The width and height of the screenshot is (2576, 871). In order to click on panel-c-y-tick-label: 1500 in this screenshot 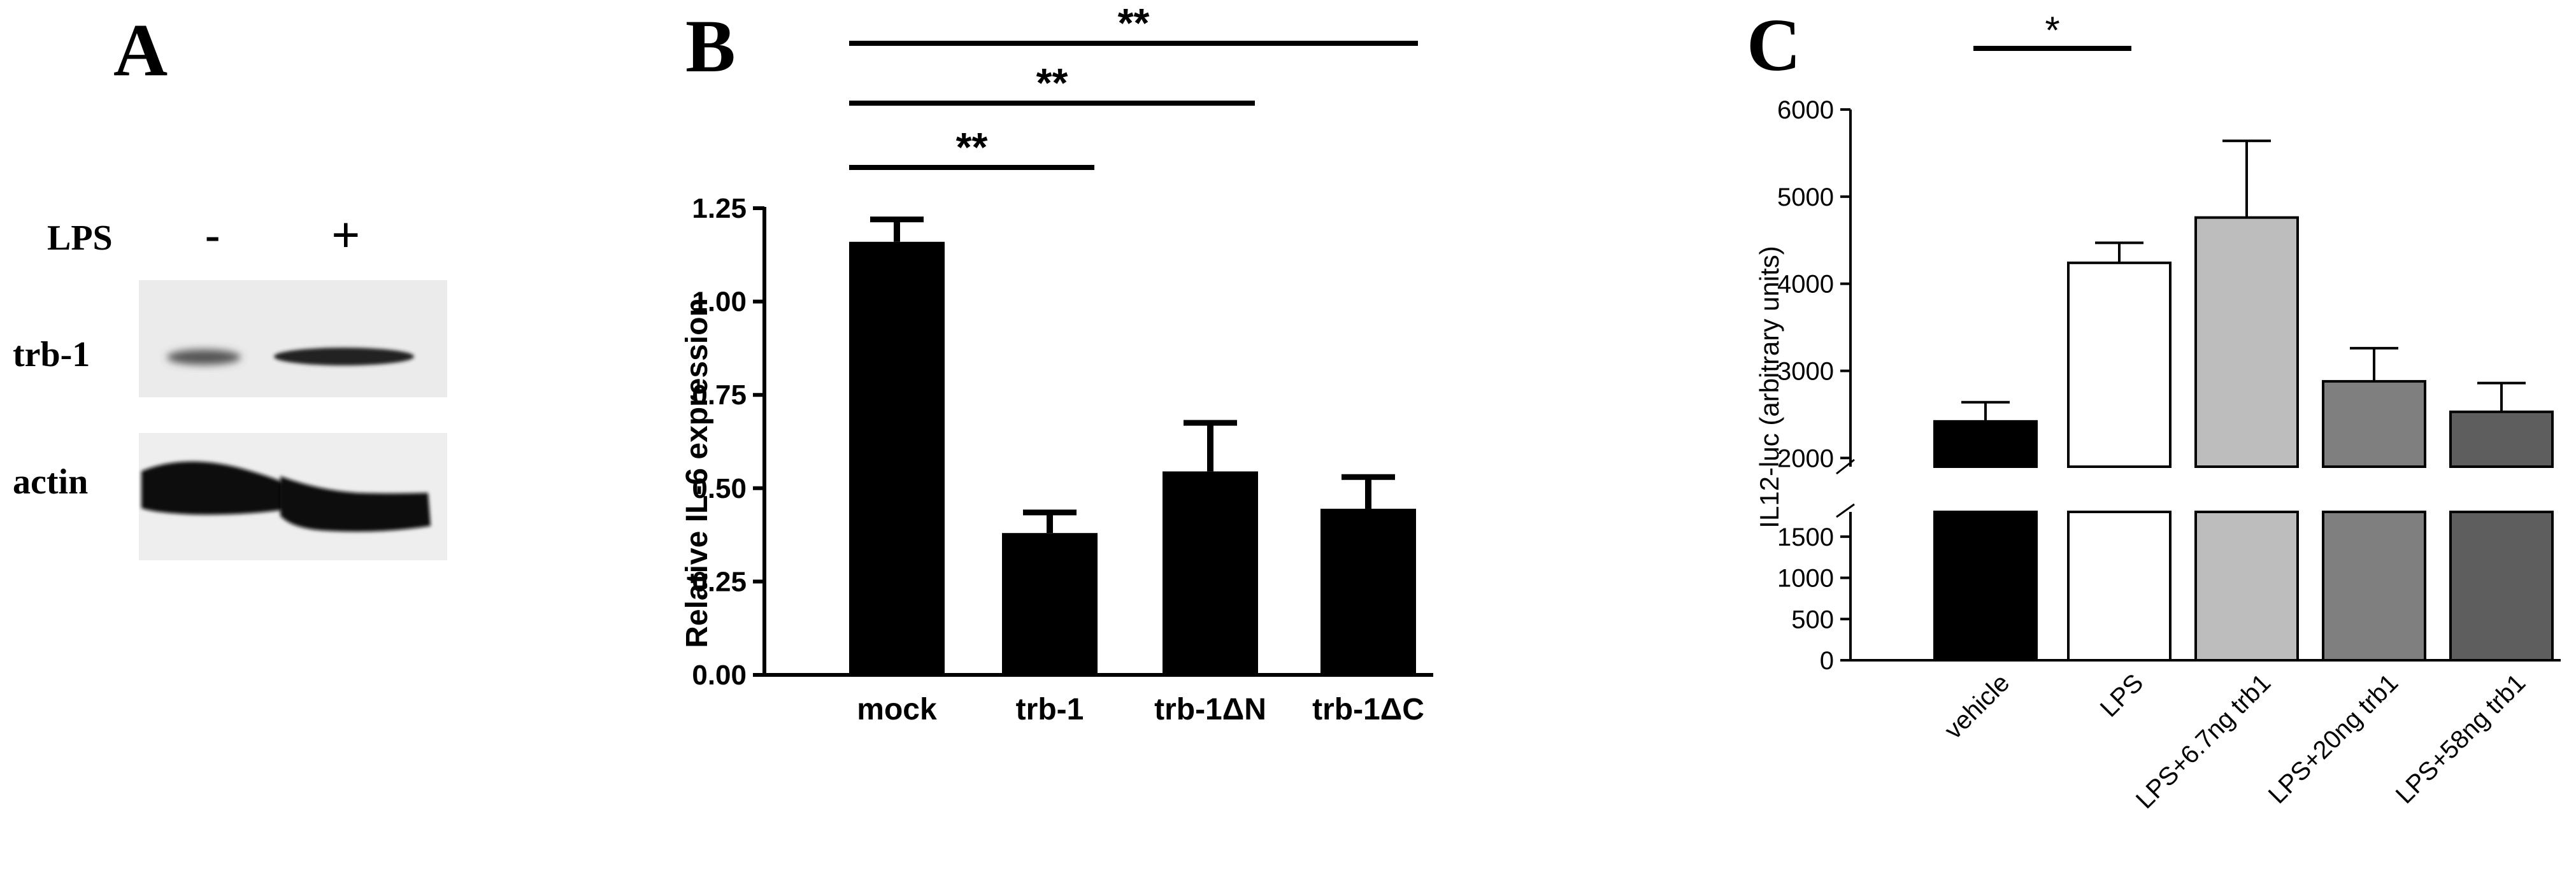, I will do `click(1805, 537)`.